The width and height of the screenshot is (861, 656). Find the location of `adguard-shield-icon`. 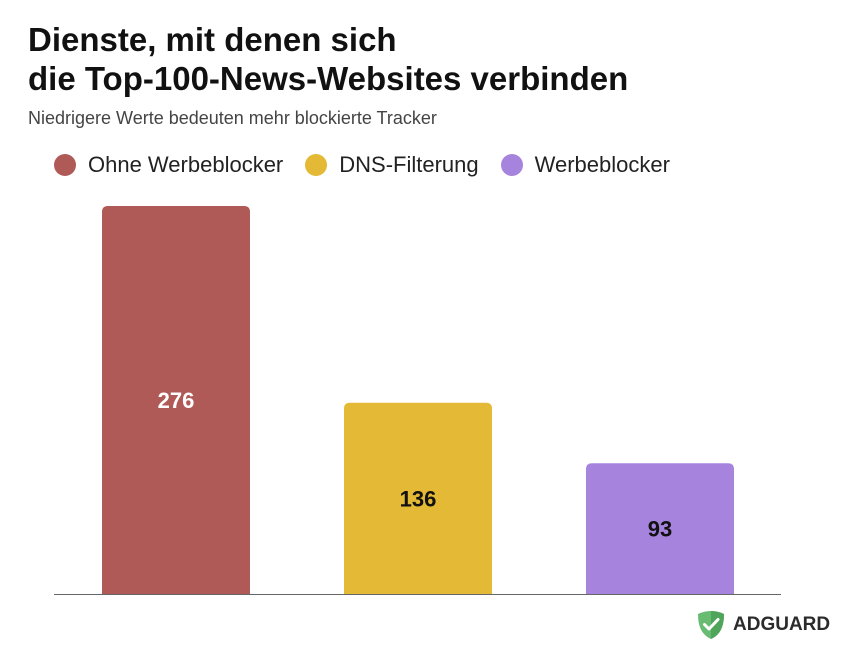

adguard-shield-icon is located at coordinates (711, 625).